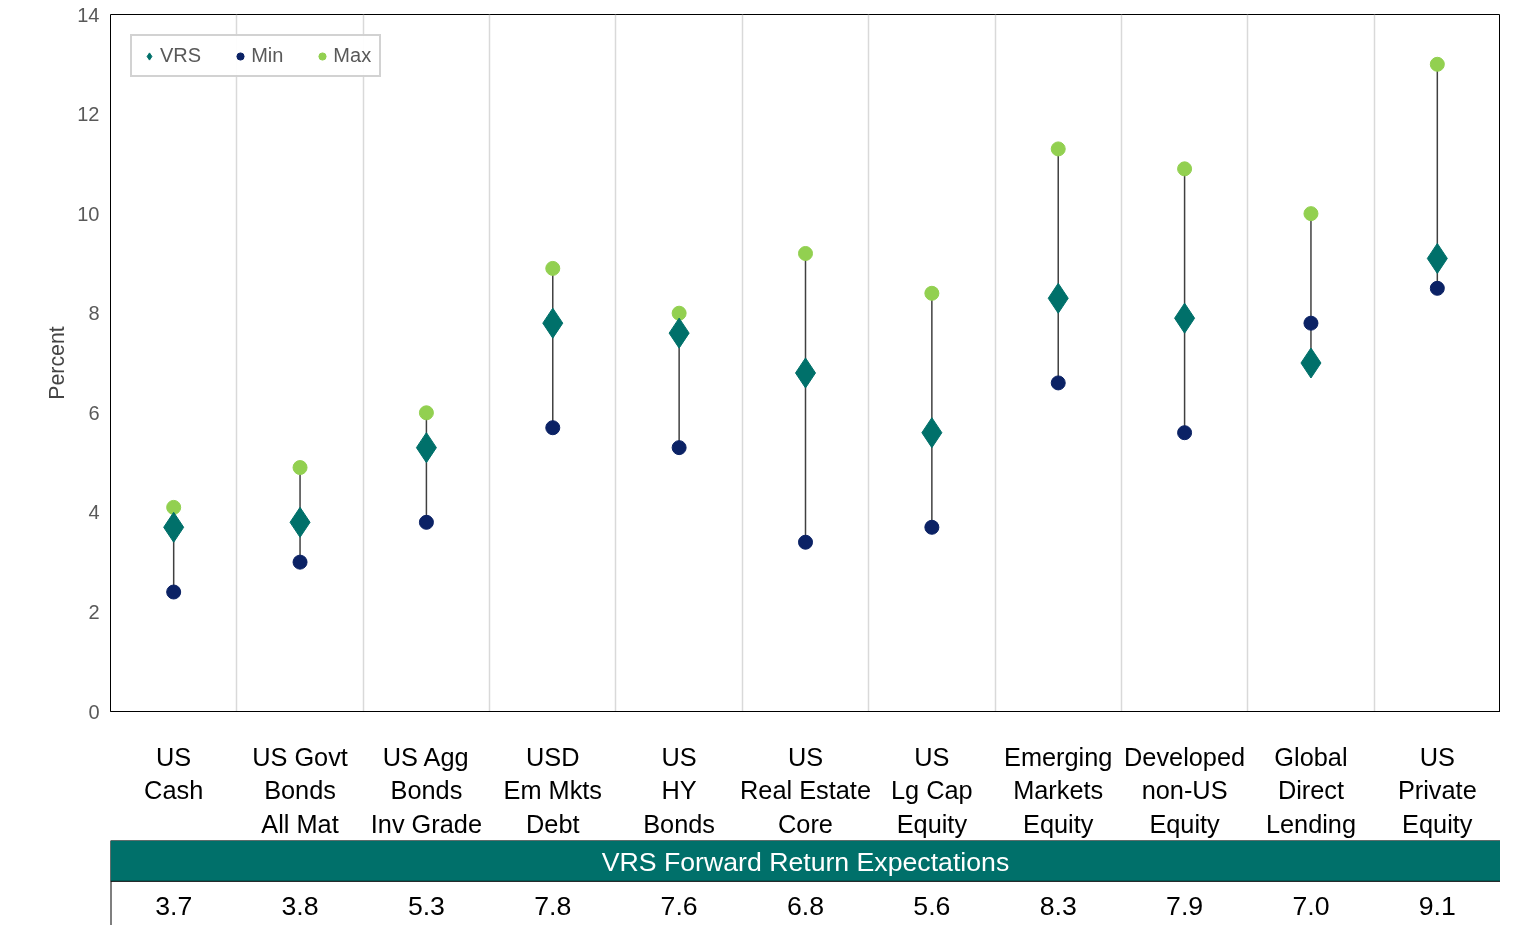 Image resolution: width=1518 pixels, height=952 pixels. I want to click on data-label: 5.3, so click(426, 906).